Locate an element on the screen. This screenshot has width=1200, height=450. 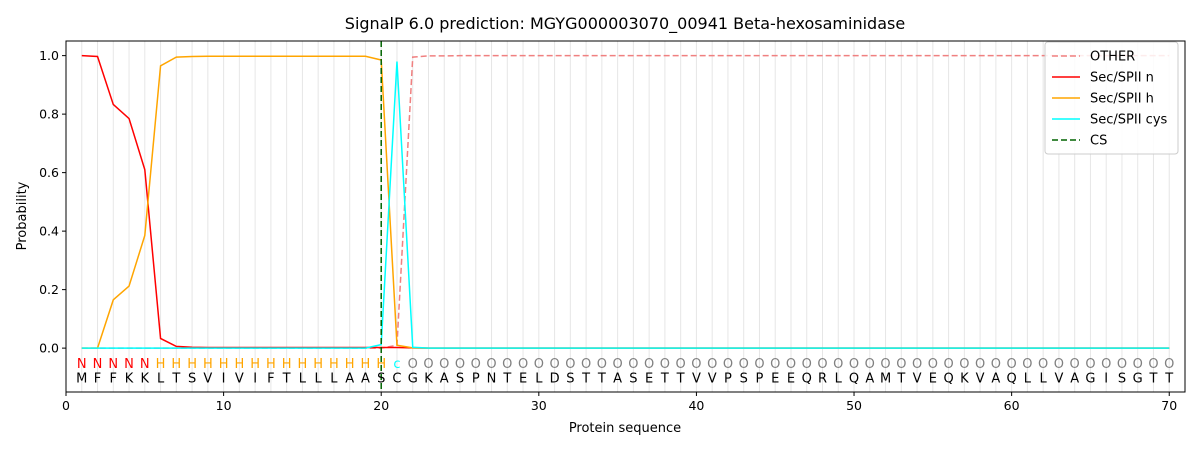
residue-letter: R is located at coordinates (822, 378).